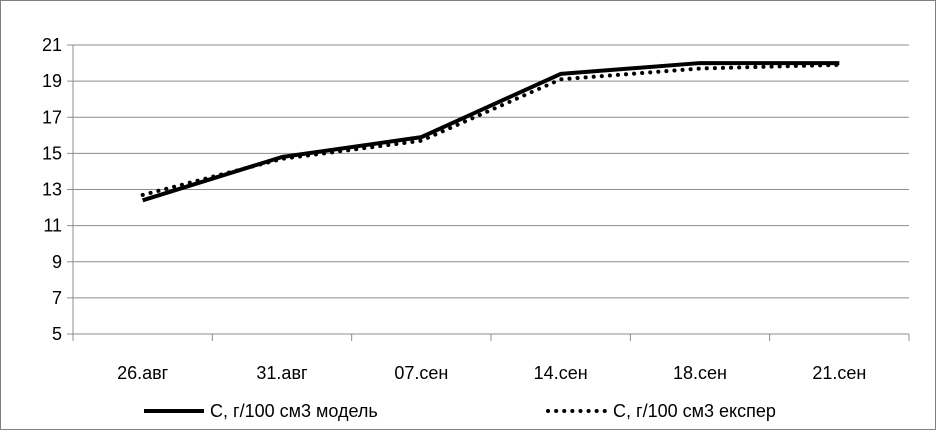 The width and height of the screenshot is (936, 434). I want to click on x-tick-label: 26.авг, so click(143, 373).